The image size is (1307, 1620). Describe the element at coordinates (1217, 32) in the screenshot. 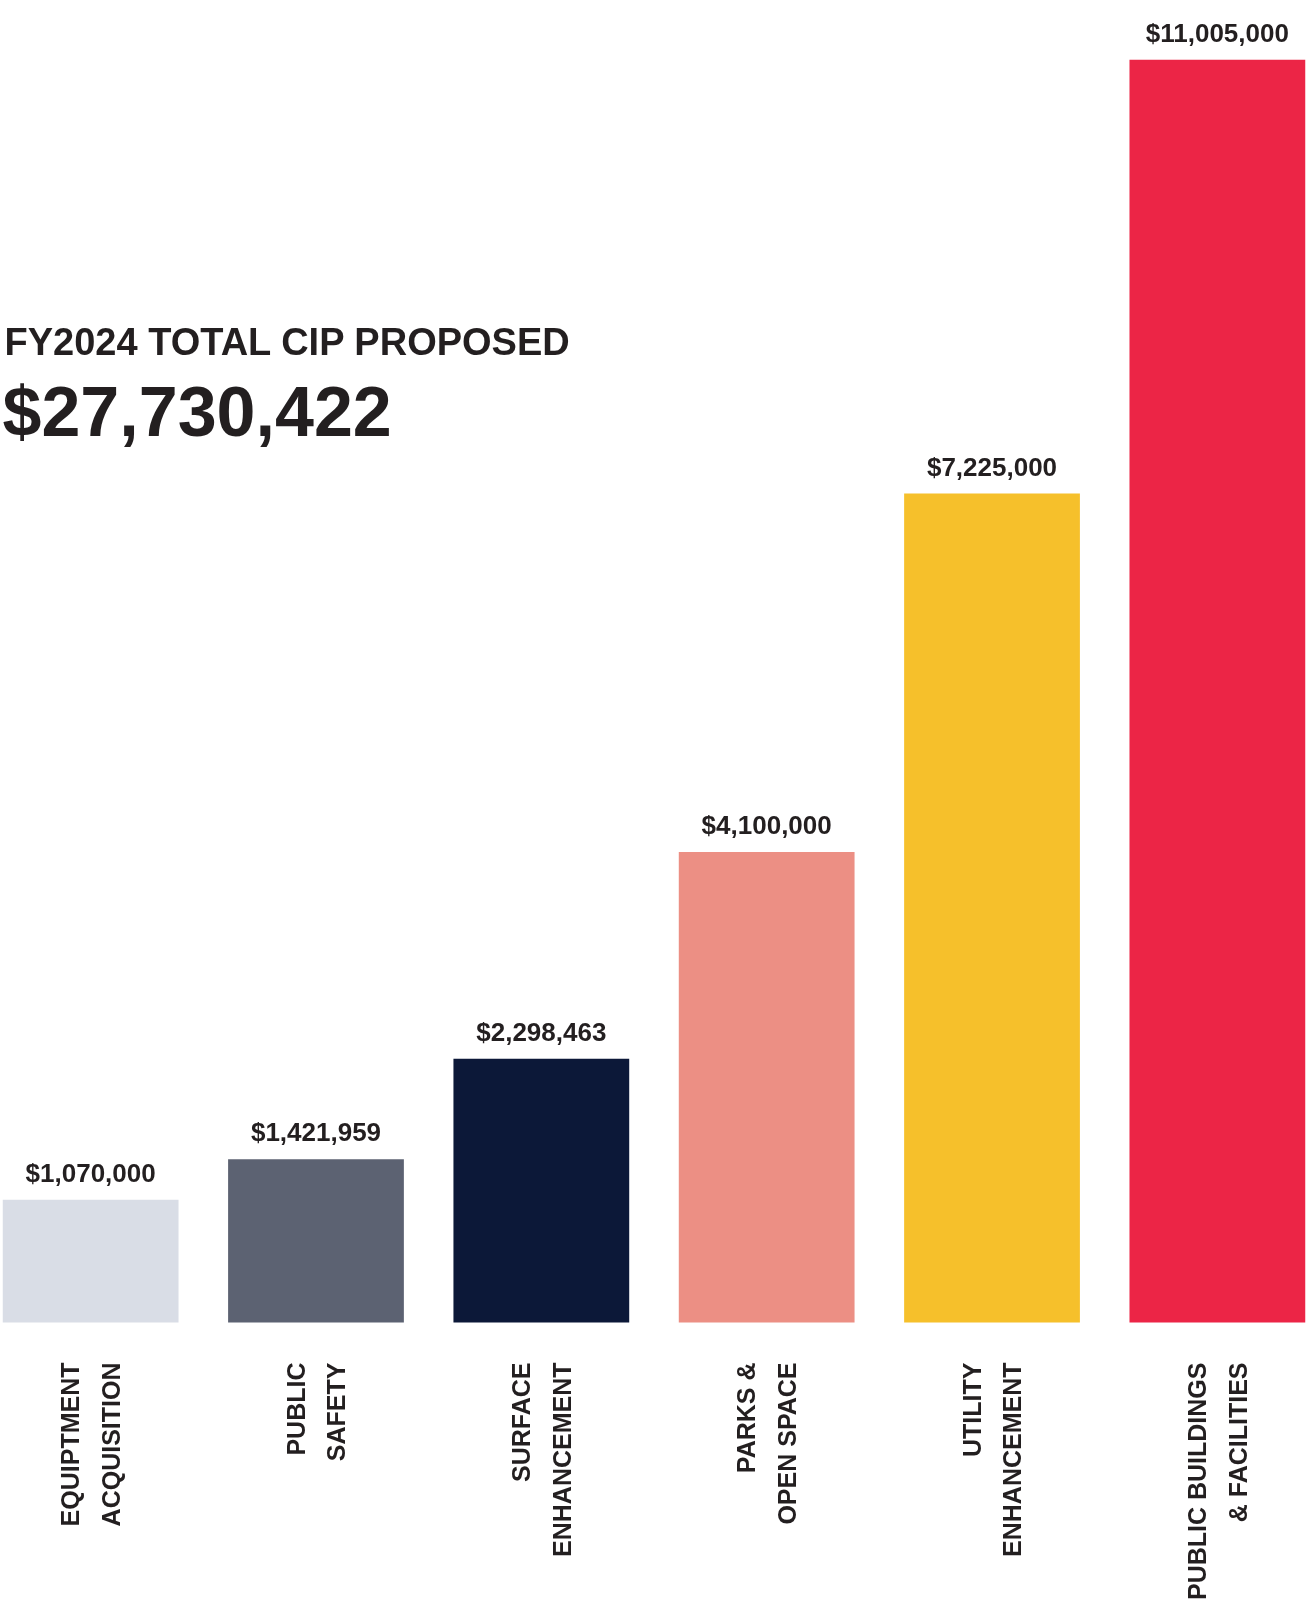

I see `data-label: $11,005,000` at that location.